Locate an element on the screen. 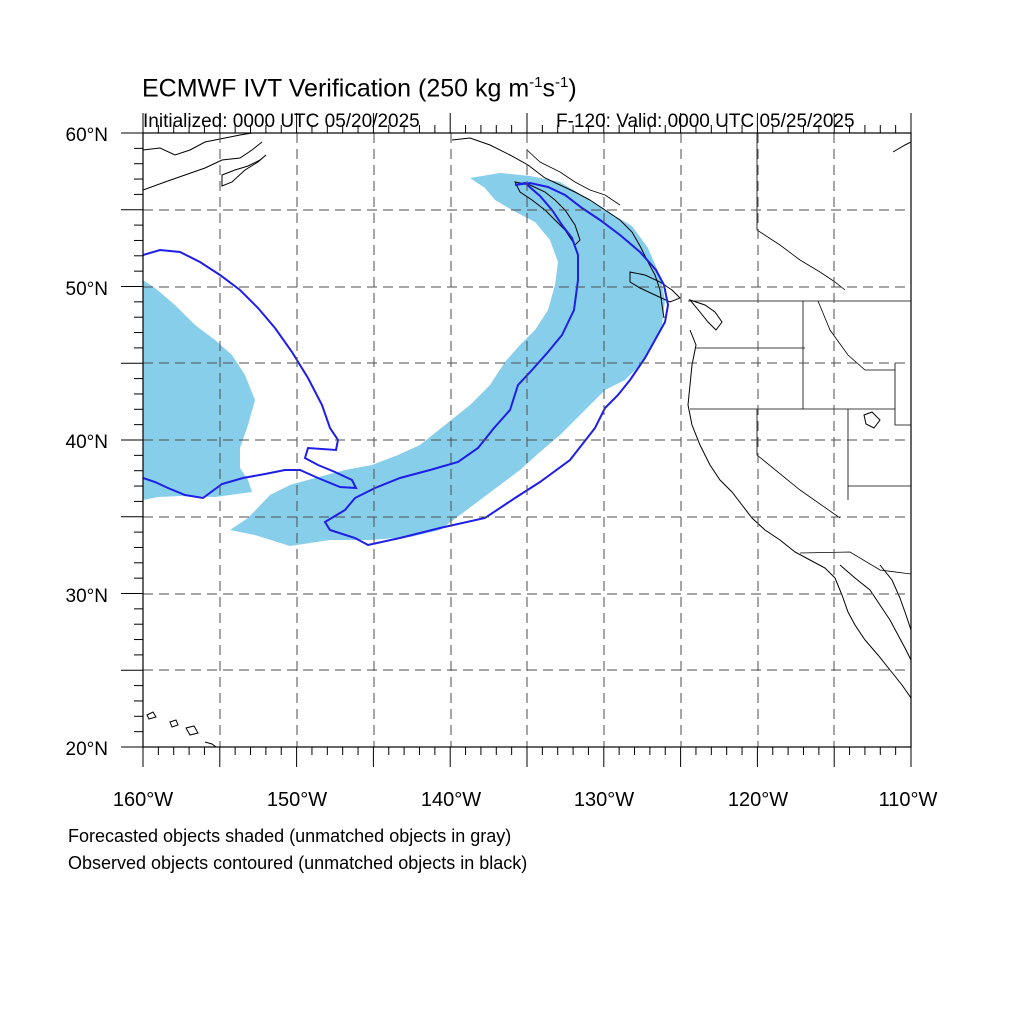 This screenshot has height=1024, width=1024. lon-label-120w: 120°W is located at coordinates (758, 800).